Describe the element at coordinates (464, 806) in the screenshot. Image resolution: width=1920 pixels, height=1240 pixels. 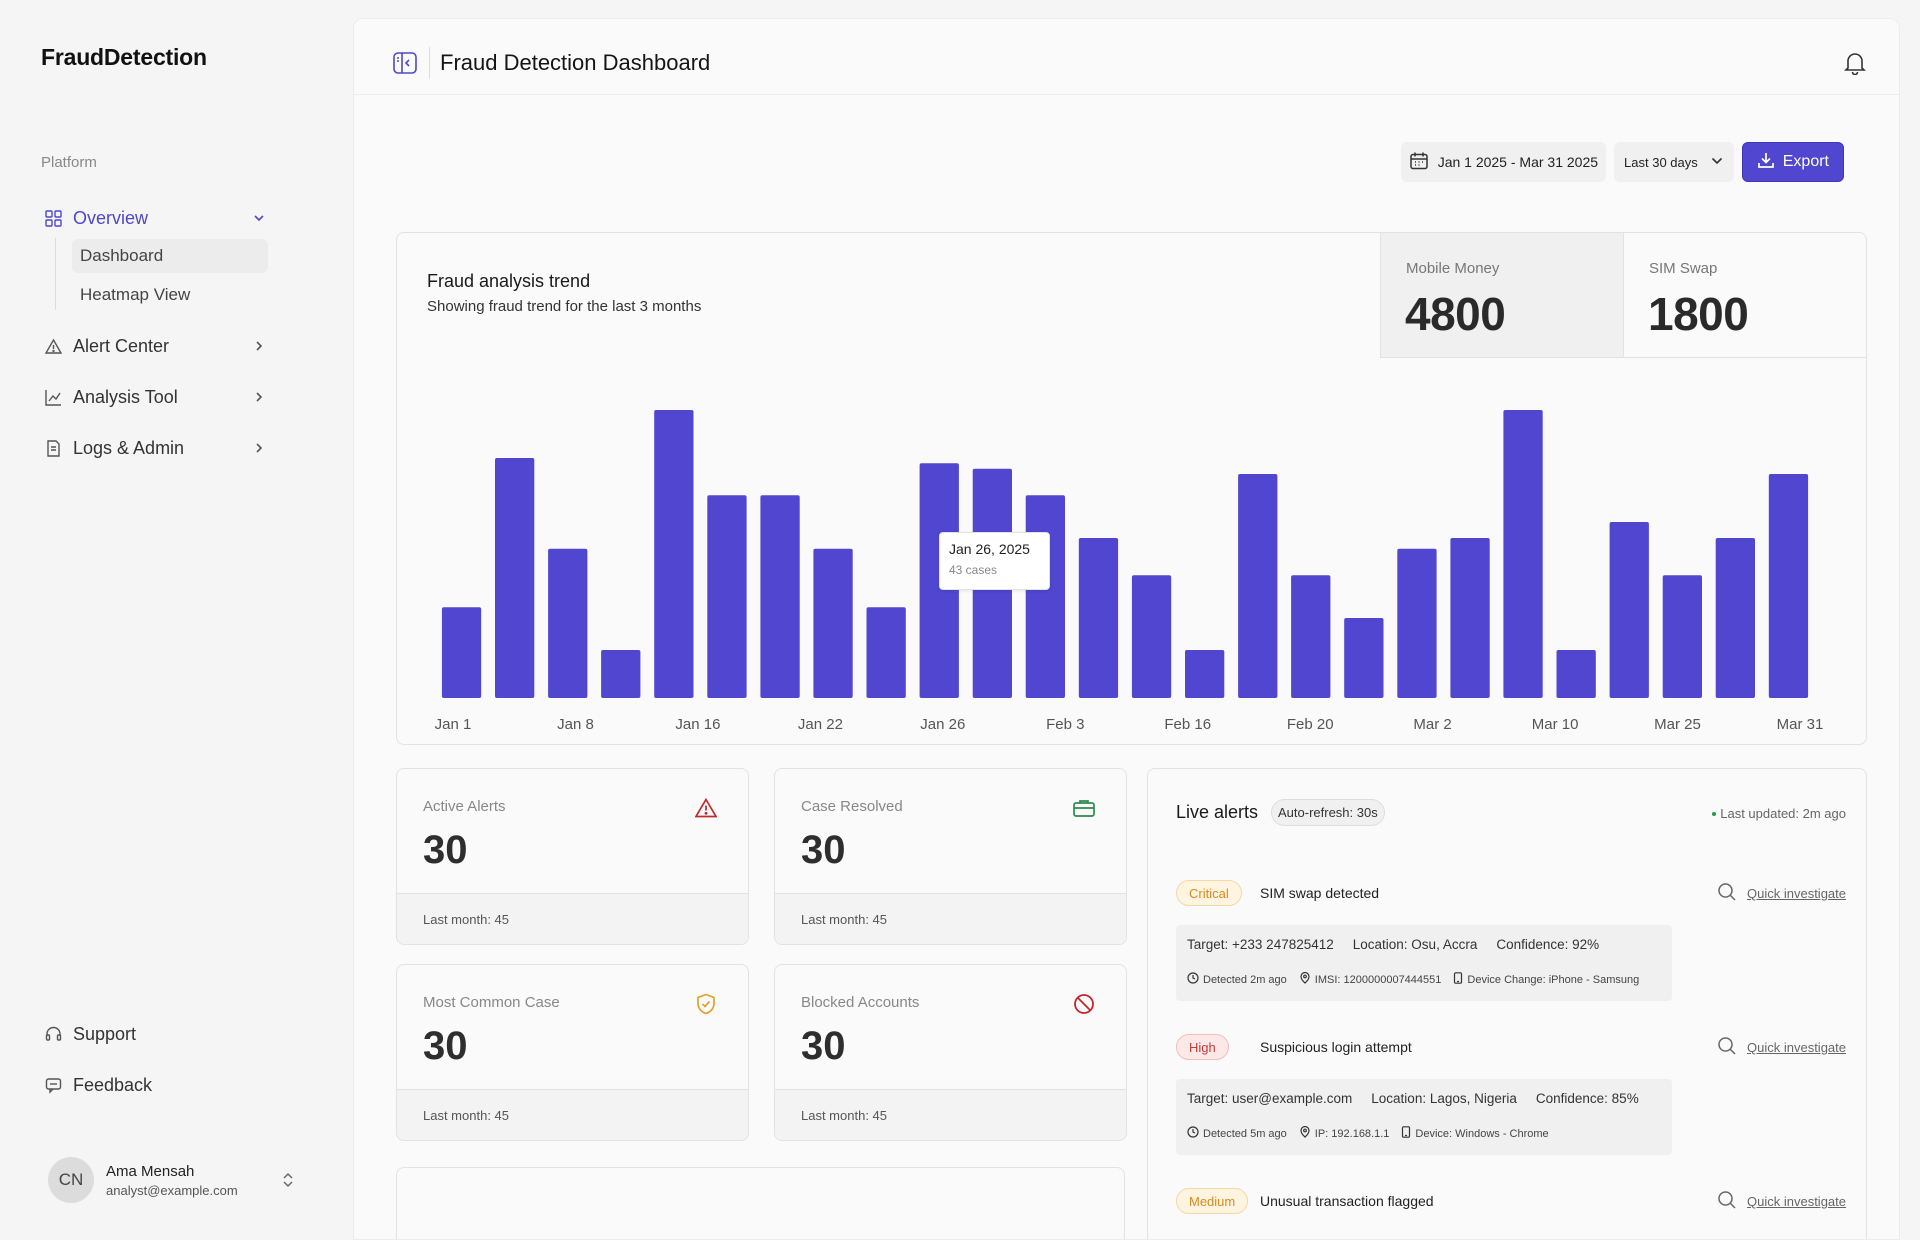
I see `kpi-label: Active Alerts` at that location.